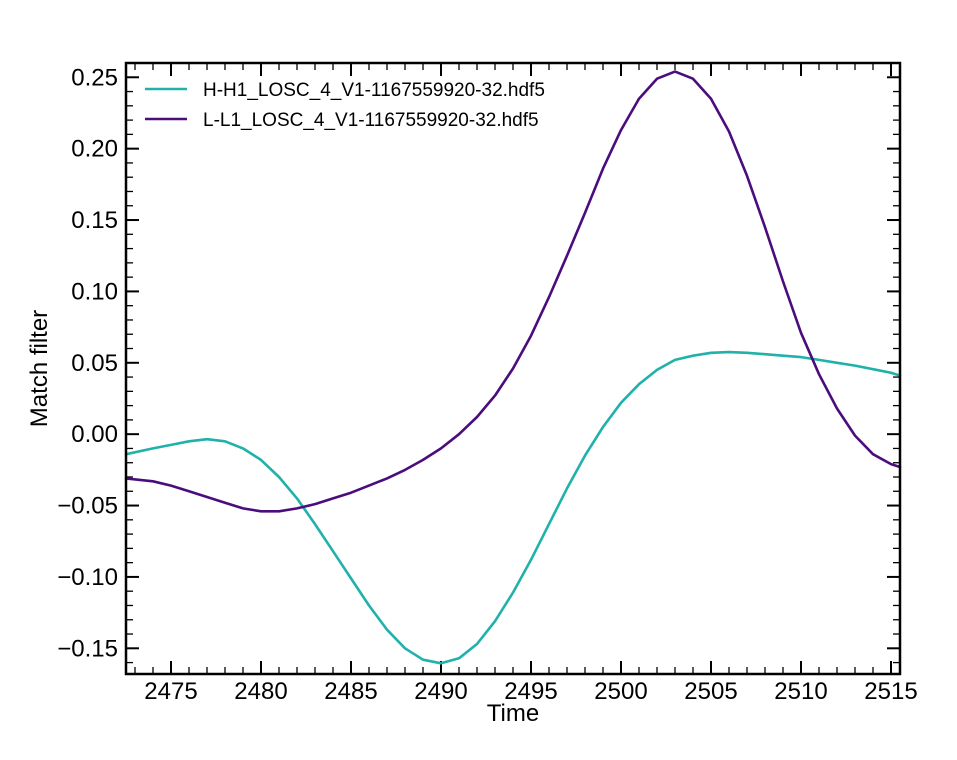  Describe the element at coordinates (440, 691) in the screenshot. I see `x-tick-label: 2490` at that location.